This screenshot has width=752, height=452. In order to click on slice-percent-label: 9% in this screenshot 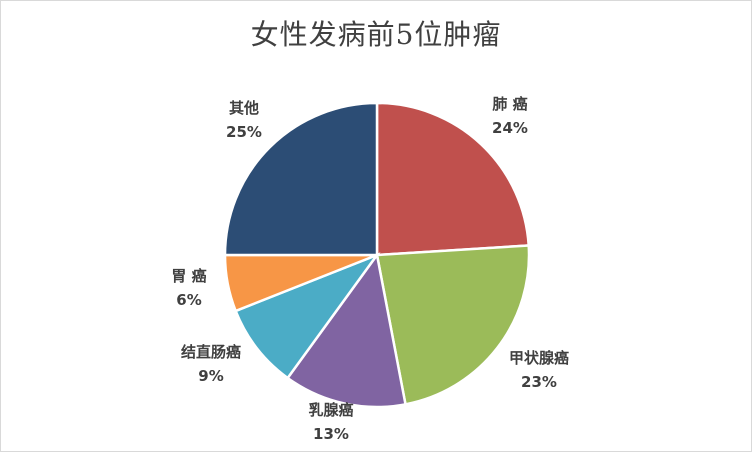, I will do `click(210, 376)`.